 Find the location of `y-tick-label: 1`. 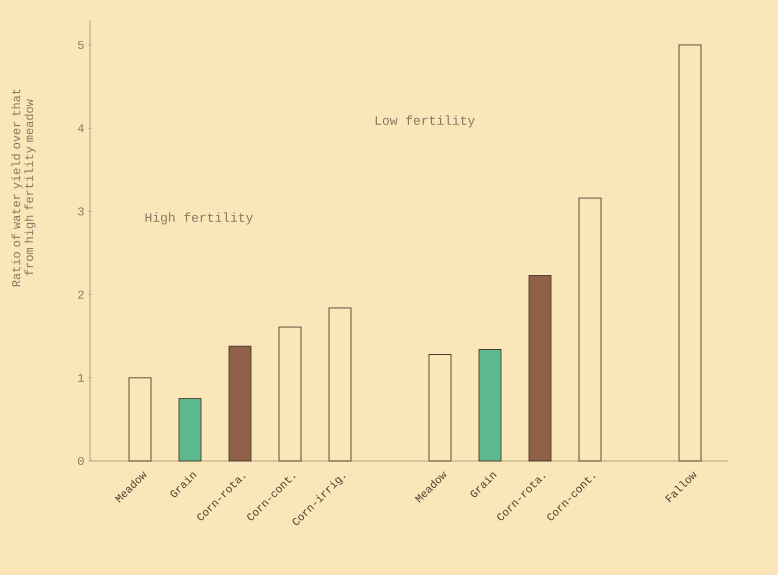

y-tick-label: 1 is located at coordinates (81, 378).